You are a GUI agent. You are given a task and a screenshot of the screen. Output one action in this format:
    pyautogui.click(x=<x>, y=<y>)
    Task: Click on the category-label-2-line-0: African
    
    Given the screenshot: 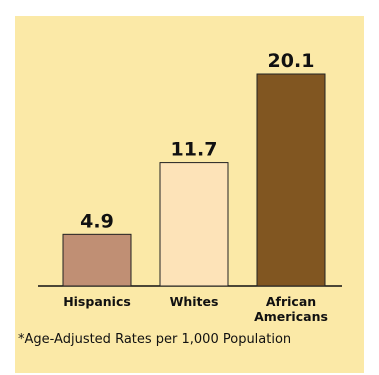 What is the action you would take?
    pyautogui.click(x=291, y=301)
    